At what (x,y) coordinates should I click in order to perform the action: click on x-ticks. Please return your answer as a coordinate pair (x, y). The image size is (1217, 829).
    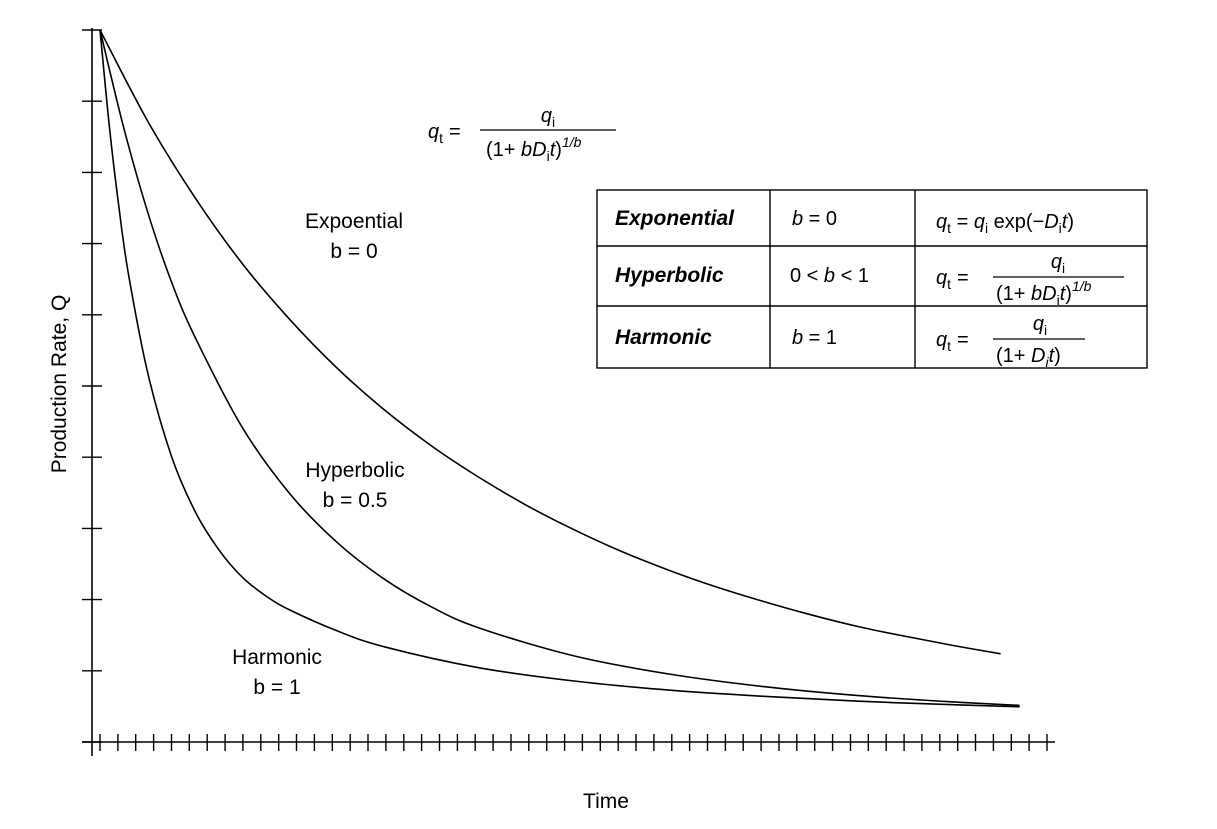
    Looking at the image, I should click on (573, 742).